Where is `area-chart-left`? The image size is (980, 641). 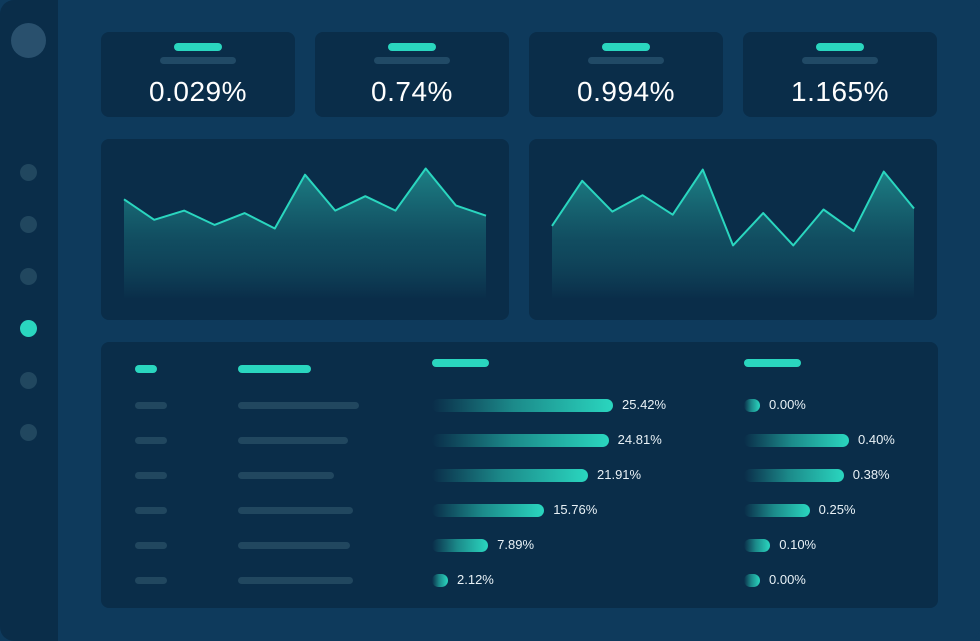
area-chart-left is located at coordinates (305, 229).